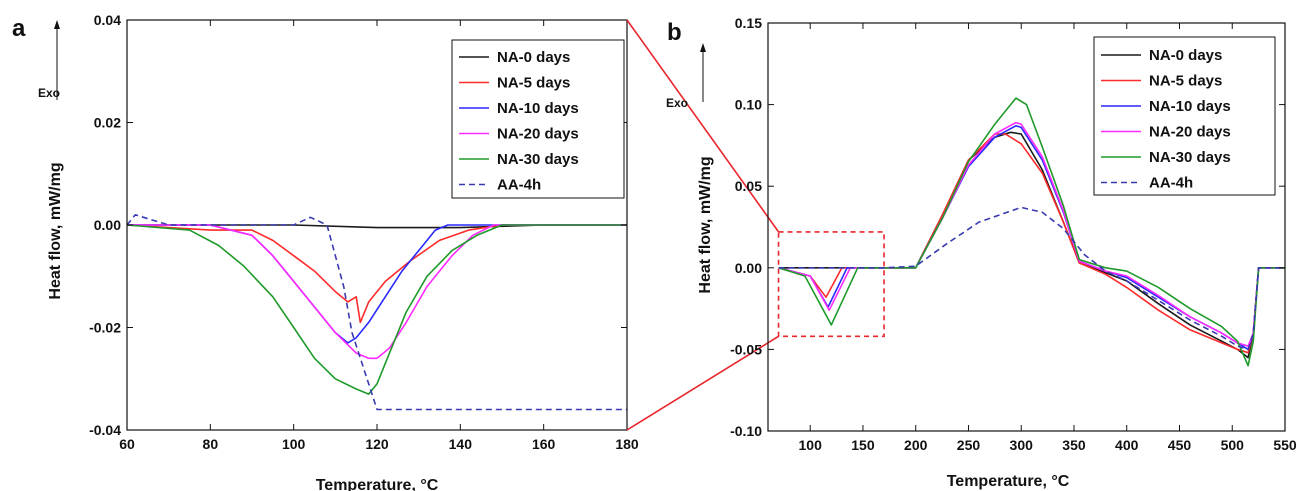 The height and width of the screenshot is (491, 1297). I want to click on y-axis-label-b: Heat flow, mW/mg, so click(705, 224).